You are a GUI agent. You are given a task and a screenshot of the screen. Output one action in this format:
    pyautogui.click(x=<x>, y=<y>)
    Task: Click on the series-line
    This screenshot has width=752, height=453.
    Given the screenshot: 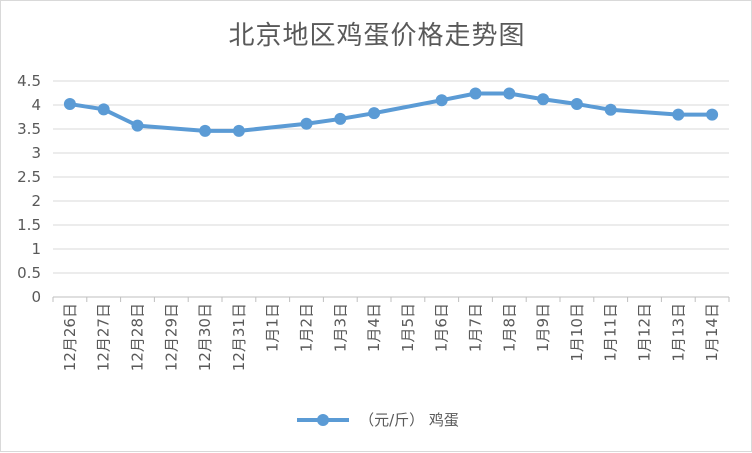 What is the action you would take?
    pyautogui.click(x=391, y=112)
    